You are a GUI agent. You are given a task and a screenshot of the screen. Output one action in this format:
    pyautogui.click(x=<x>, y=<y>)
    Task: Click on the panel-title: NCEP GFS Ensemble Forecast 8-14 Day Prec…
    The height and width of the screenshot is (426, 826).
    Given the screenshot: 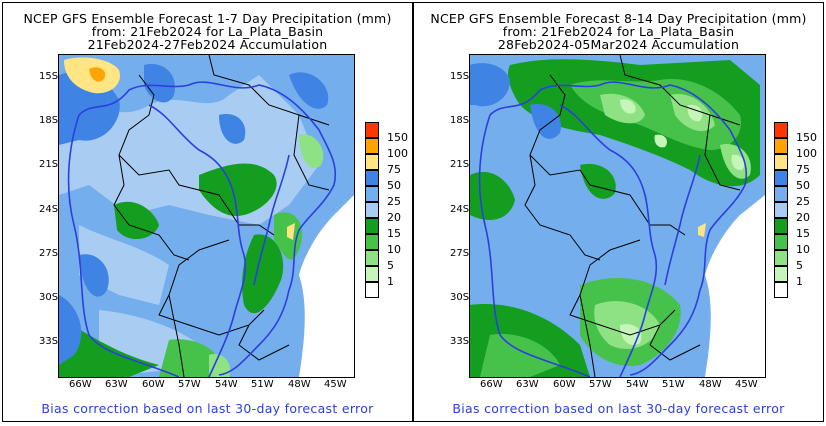 What is the action you would take?
    pyautogui.click(x=618, y=18)
    